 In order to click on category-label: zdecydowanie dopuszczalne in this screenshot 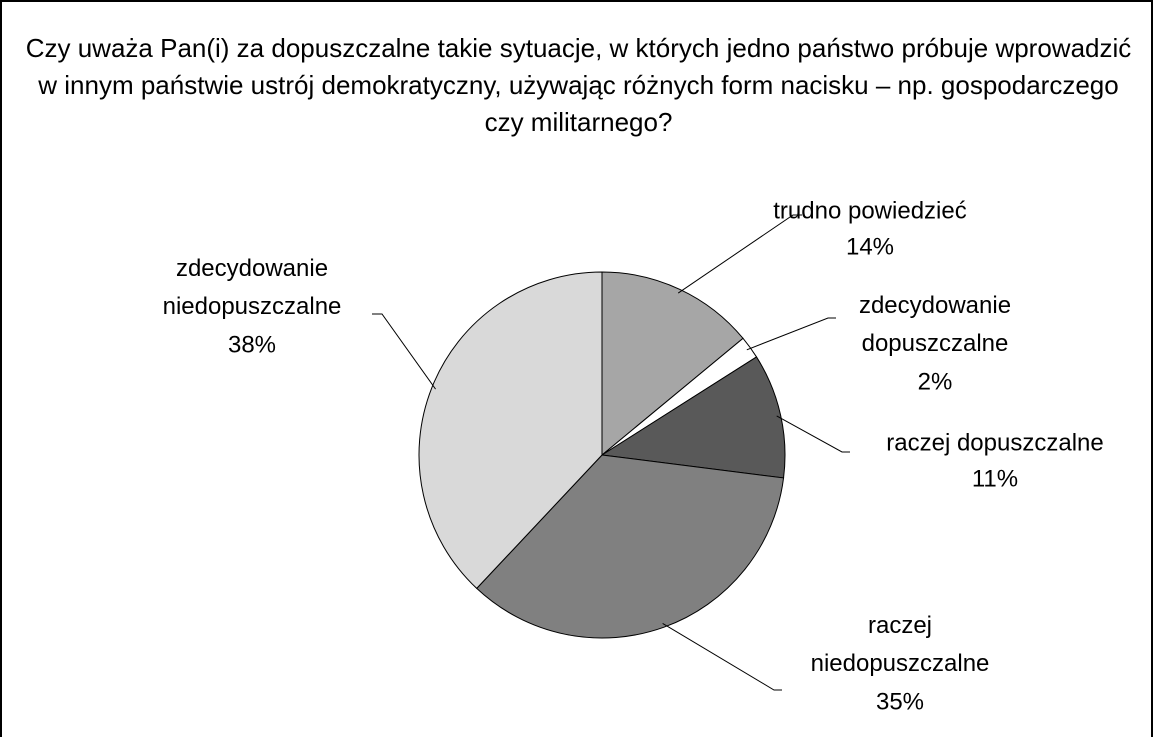, I will do `click(935, 324)`.